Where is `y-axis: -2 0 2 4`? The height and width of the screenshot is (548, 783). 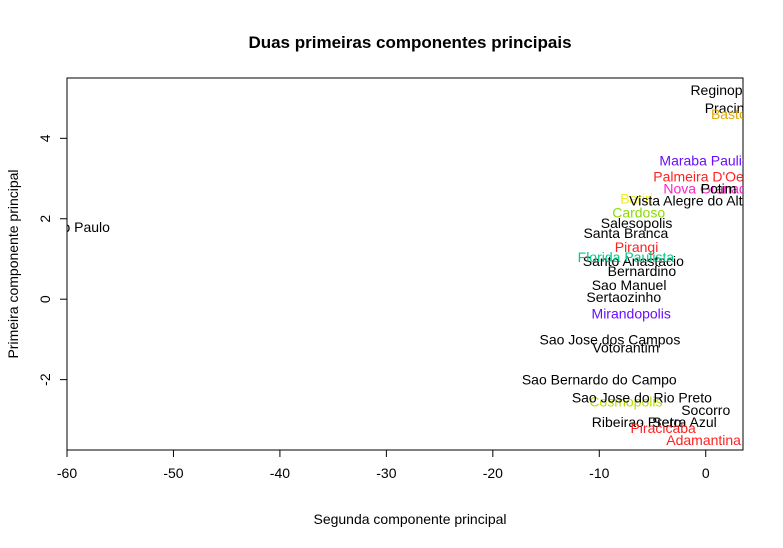
y-axis: -2 0 2 4 is located at coordinates (52, 260).